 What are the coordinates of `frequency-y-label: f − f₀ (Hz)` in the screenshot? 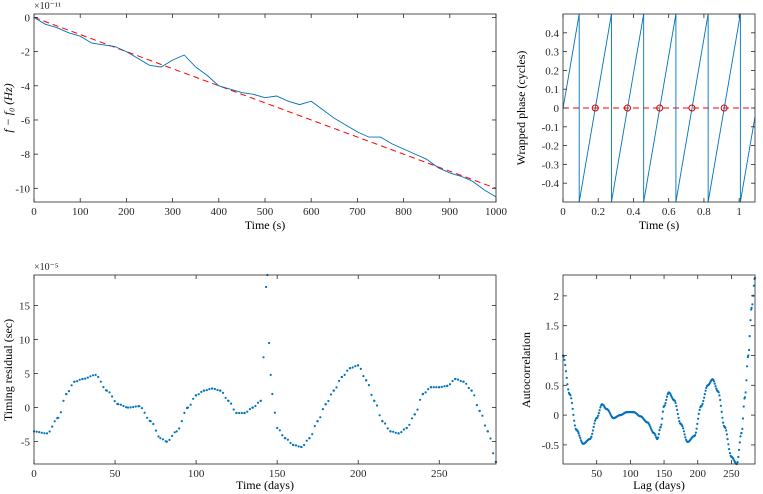 It's located at (8, 107).